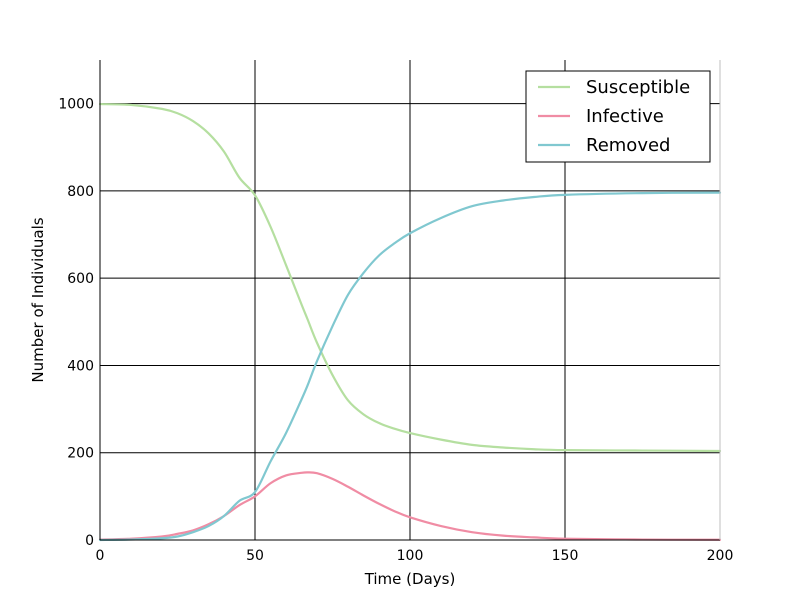  Describe the element at coordinates (89, 541) in the screenshot. I see `y-tick-label: 0` at that location.